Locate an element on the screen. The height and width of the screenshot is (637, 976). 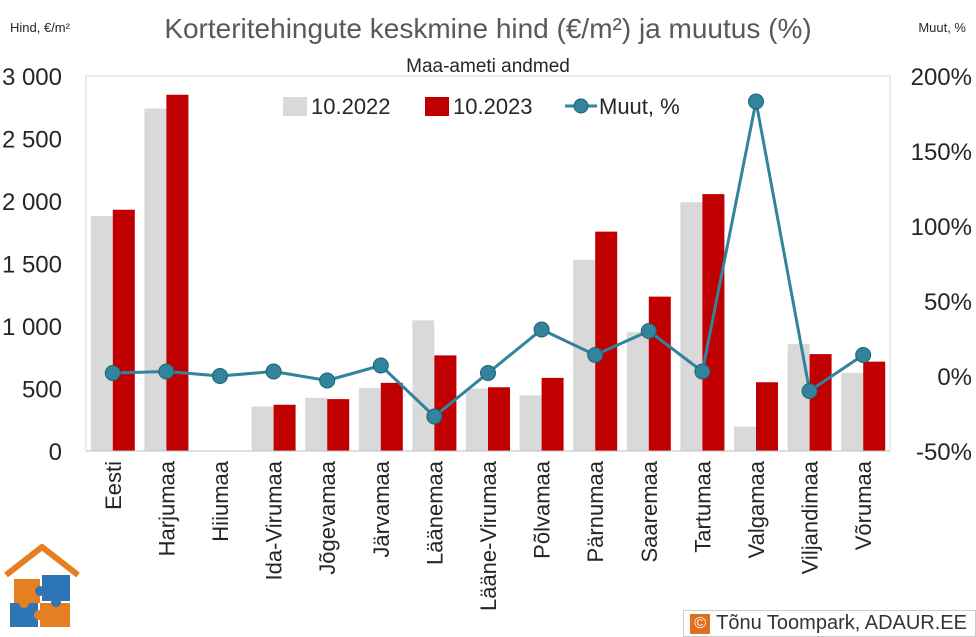
y-left-tick-label: 2 500 is located at coordinates (32, 140).